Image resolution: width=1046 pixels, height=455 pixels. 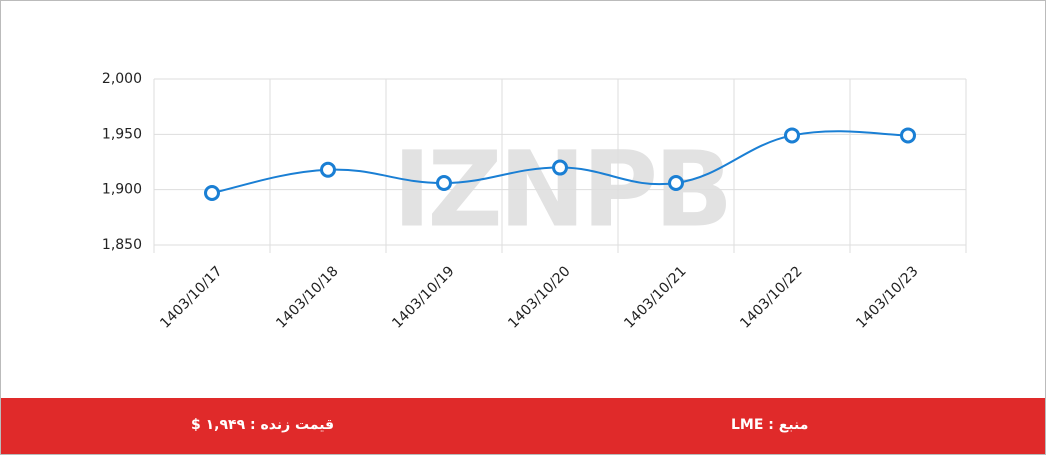 What do you see at coordinates (122, 134) in the screenshot?
I see `y-tick-label: 1,950` at bounding box center [122, 134].